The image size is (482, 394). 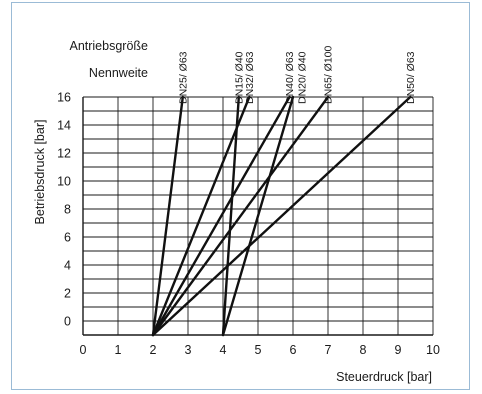 I want to click on x-tick-label: 5, so click(x=258, y=350).